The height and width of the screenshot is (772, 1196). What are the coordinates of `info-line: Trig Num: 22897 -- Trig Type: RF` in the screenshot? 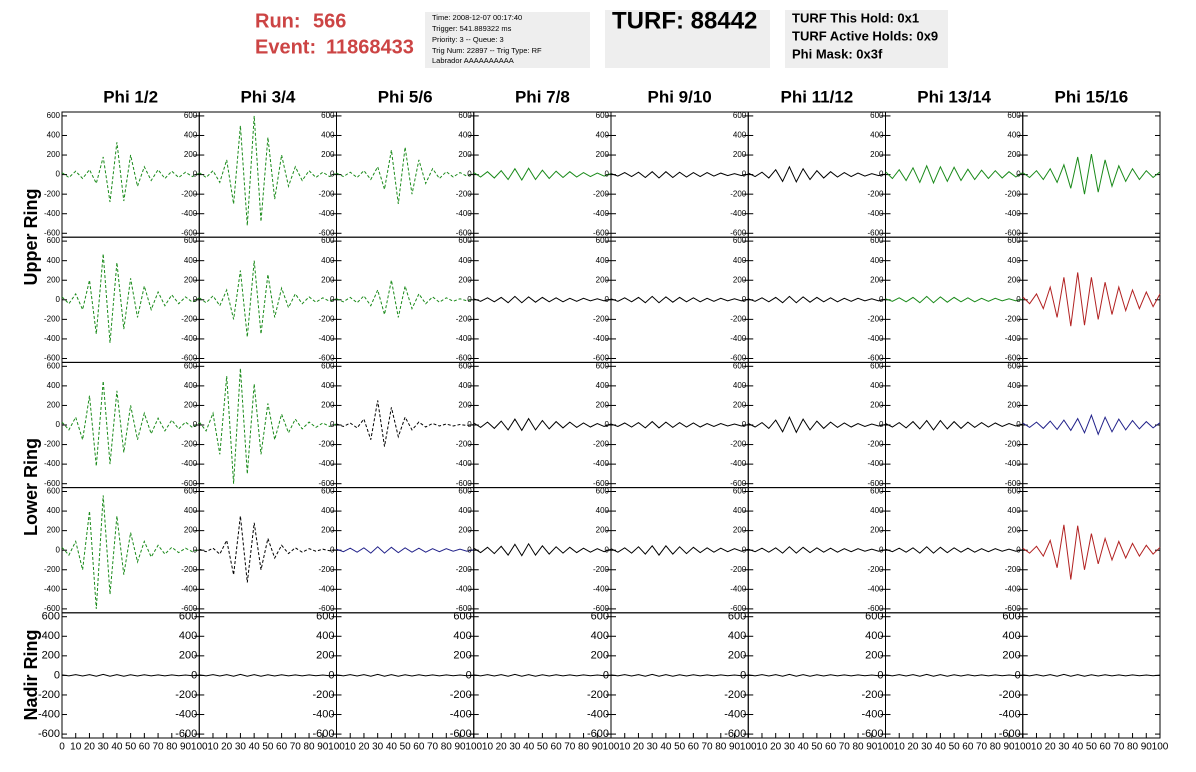 It's located at (487, 50).